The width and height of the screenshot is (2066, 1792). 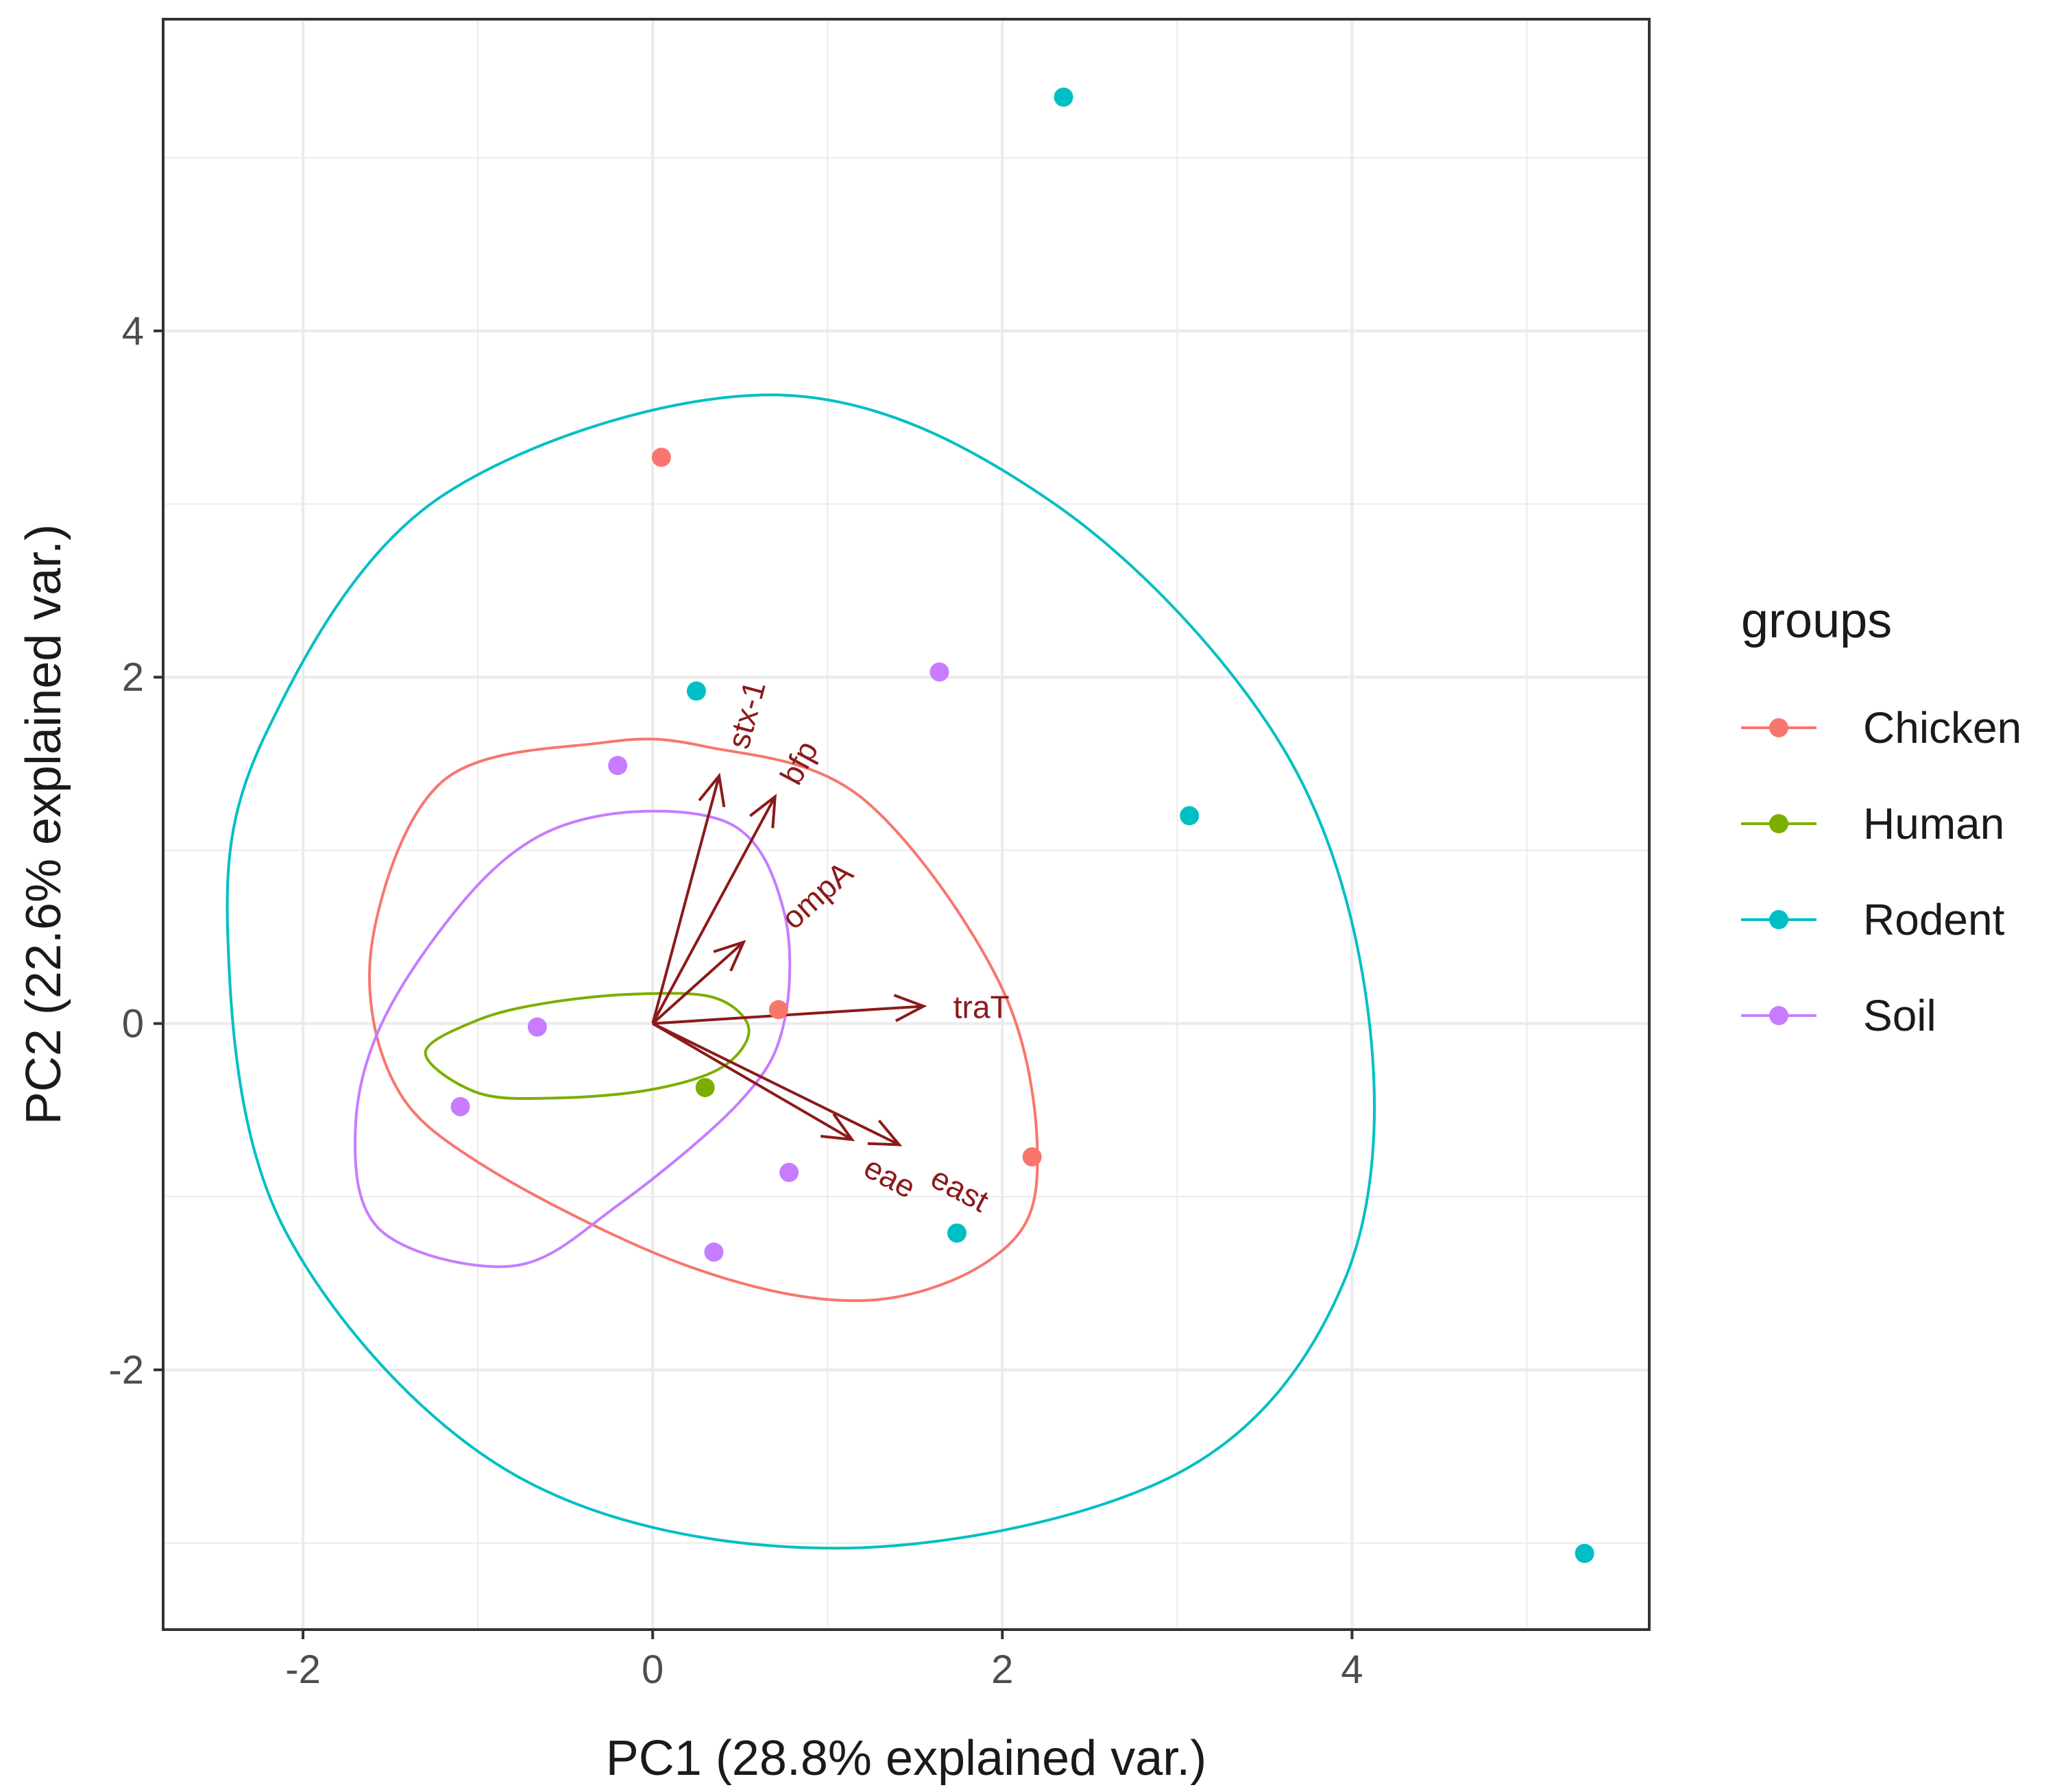 What do you see at coordinates (133, 677) in the screenshot?
I see `y-tick-label: 2` at bounding box center [133, 677].